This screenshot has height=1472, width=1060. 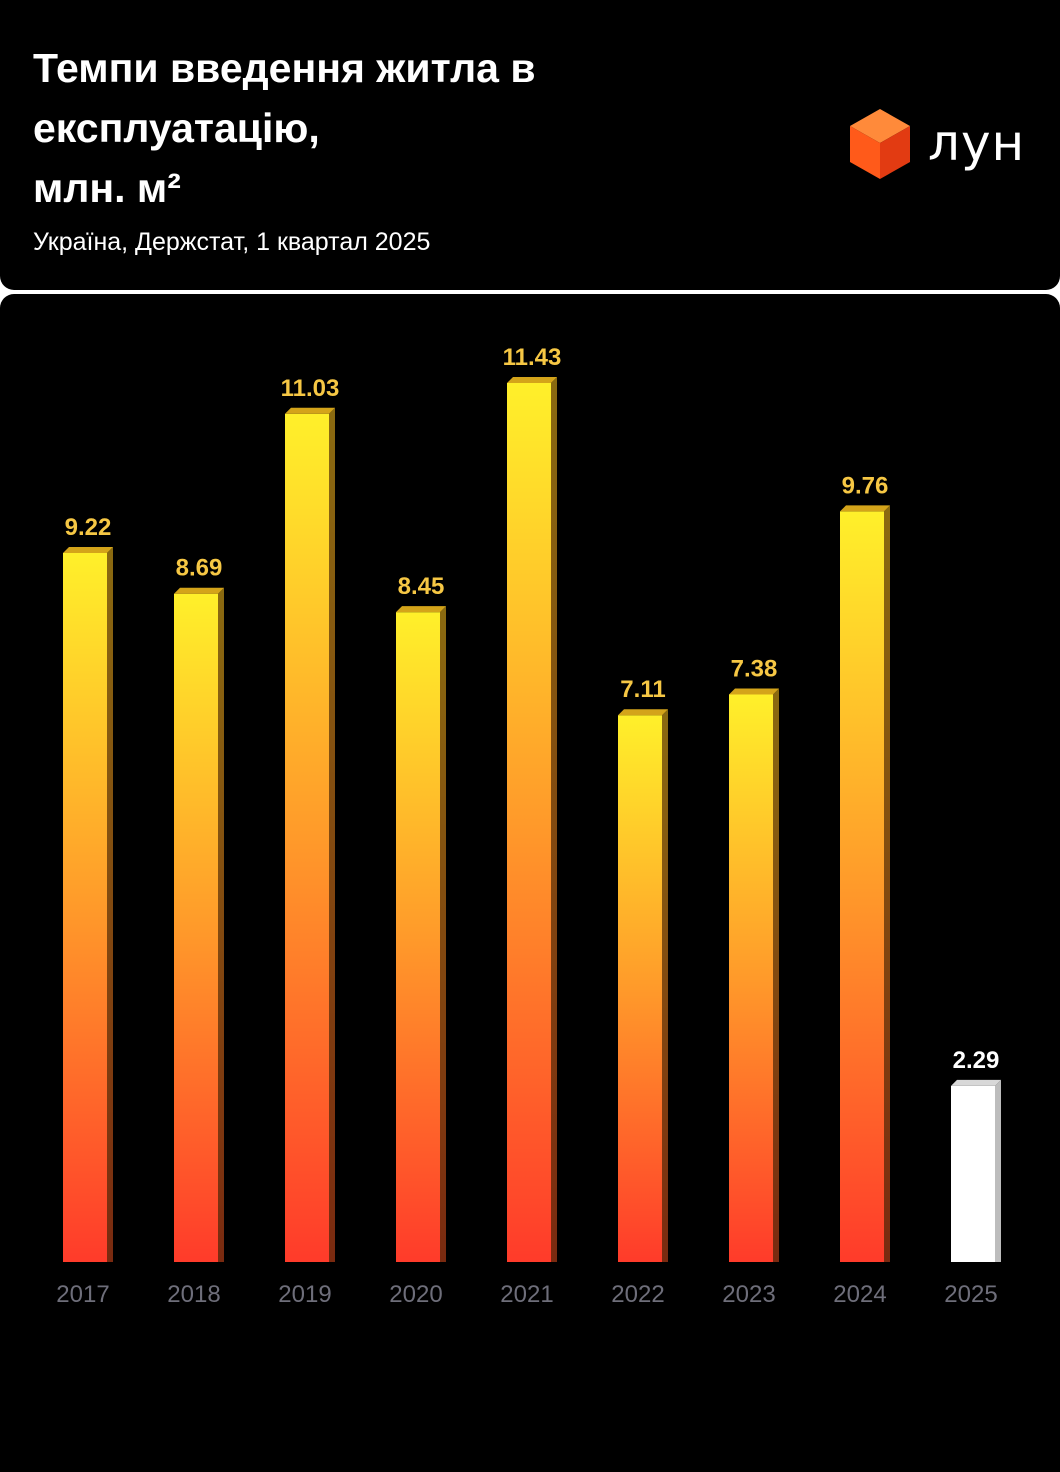 What do you see at coordinates (221, 924) in the screenshot?
I see `bar-side-2018` at bounding box center [221, 924].